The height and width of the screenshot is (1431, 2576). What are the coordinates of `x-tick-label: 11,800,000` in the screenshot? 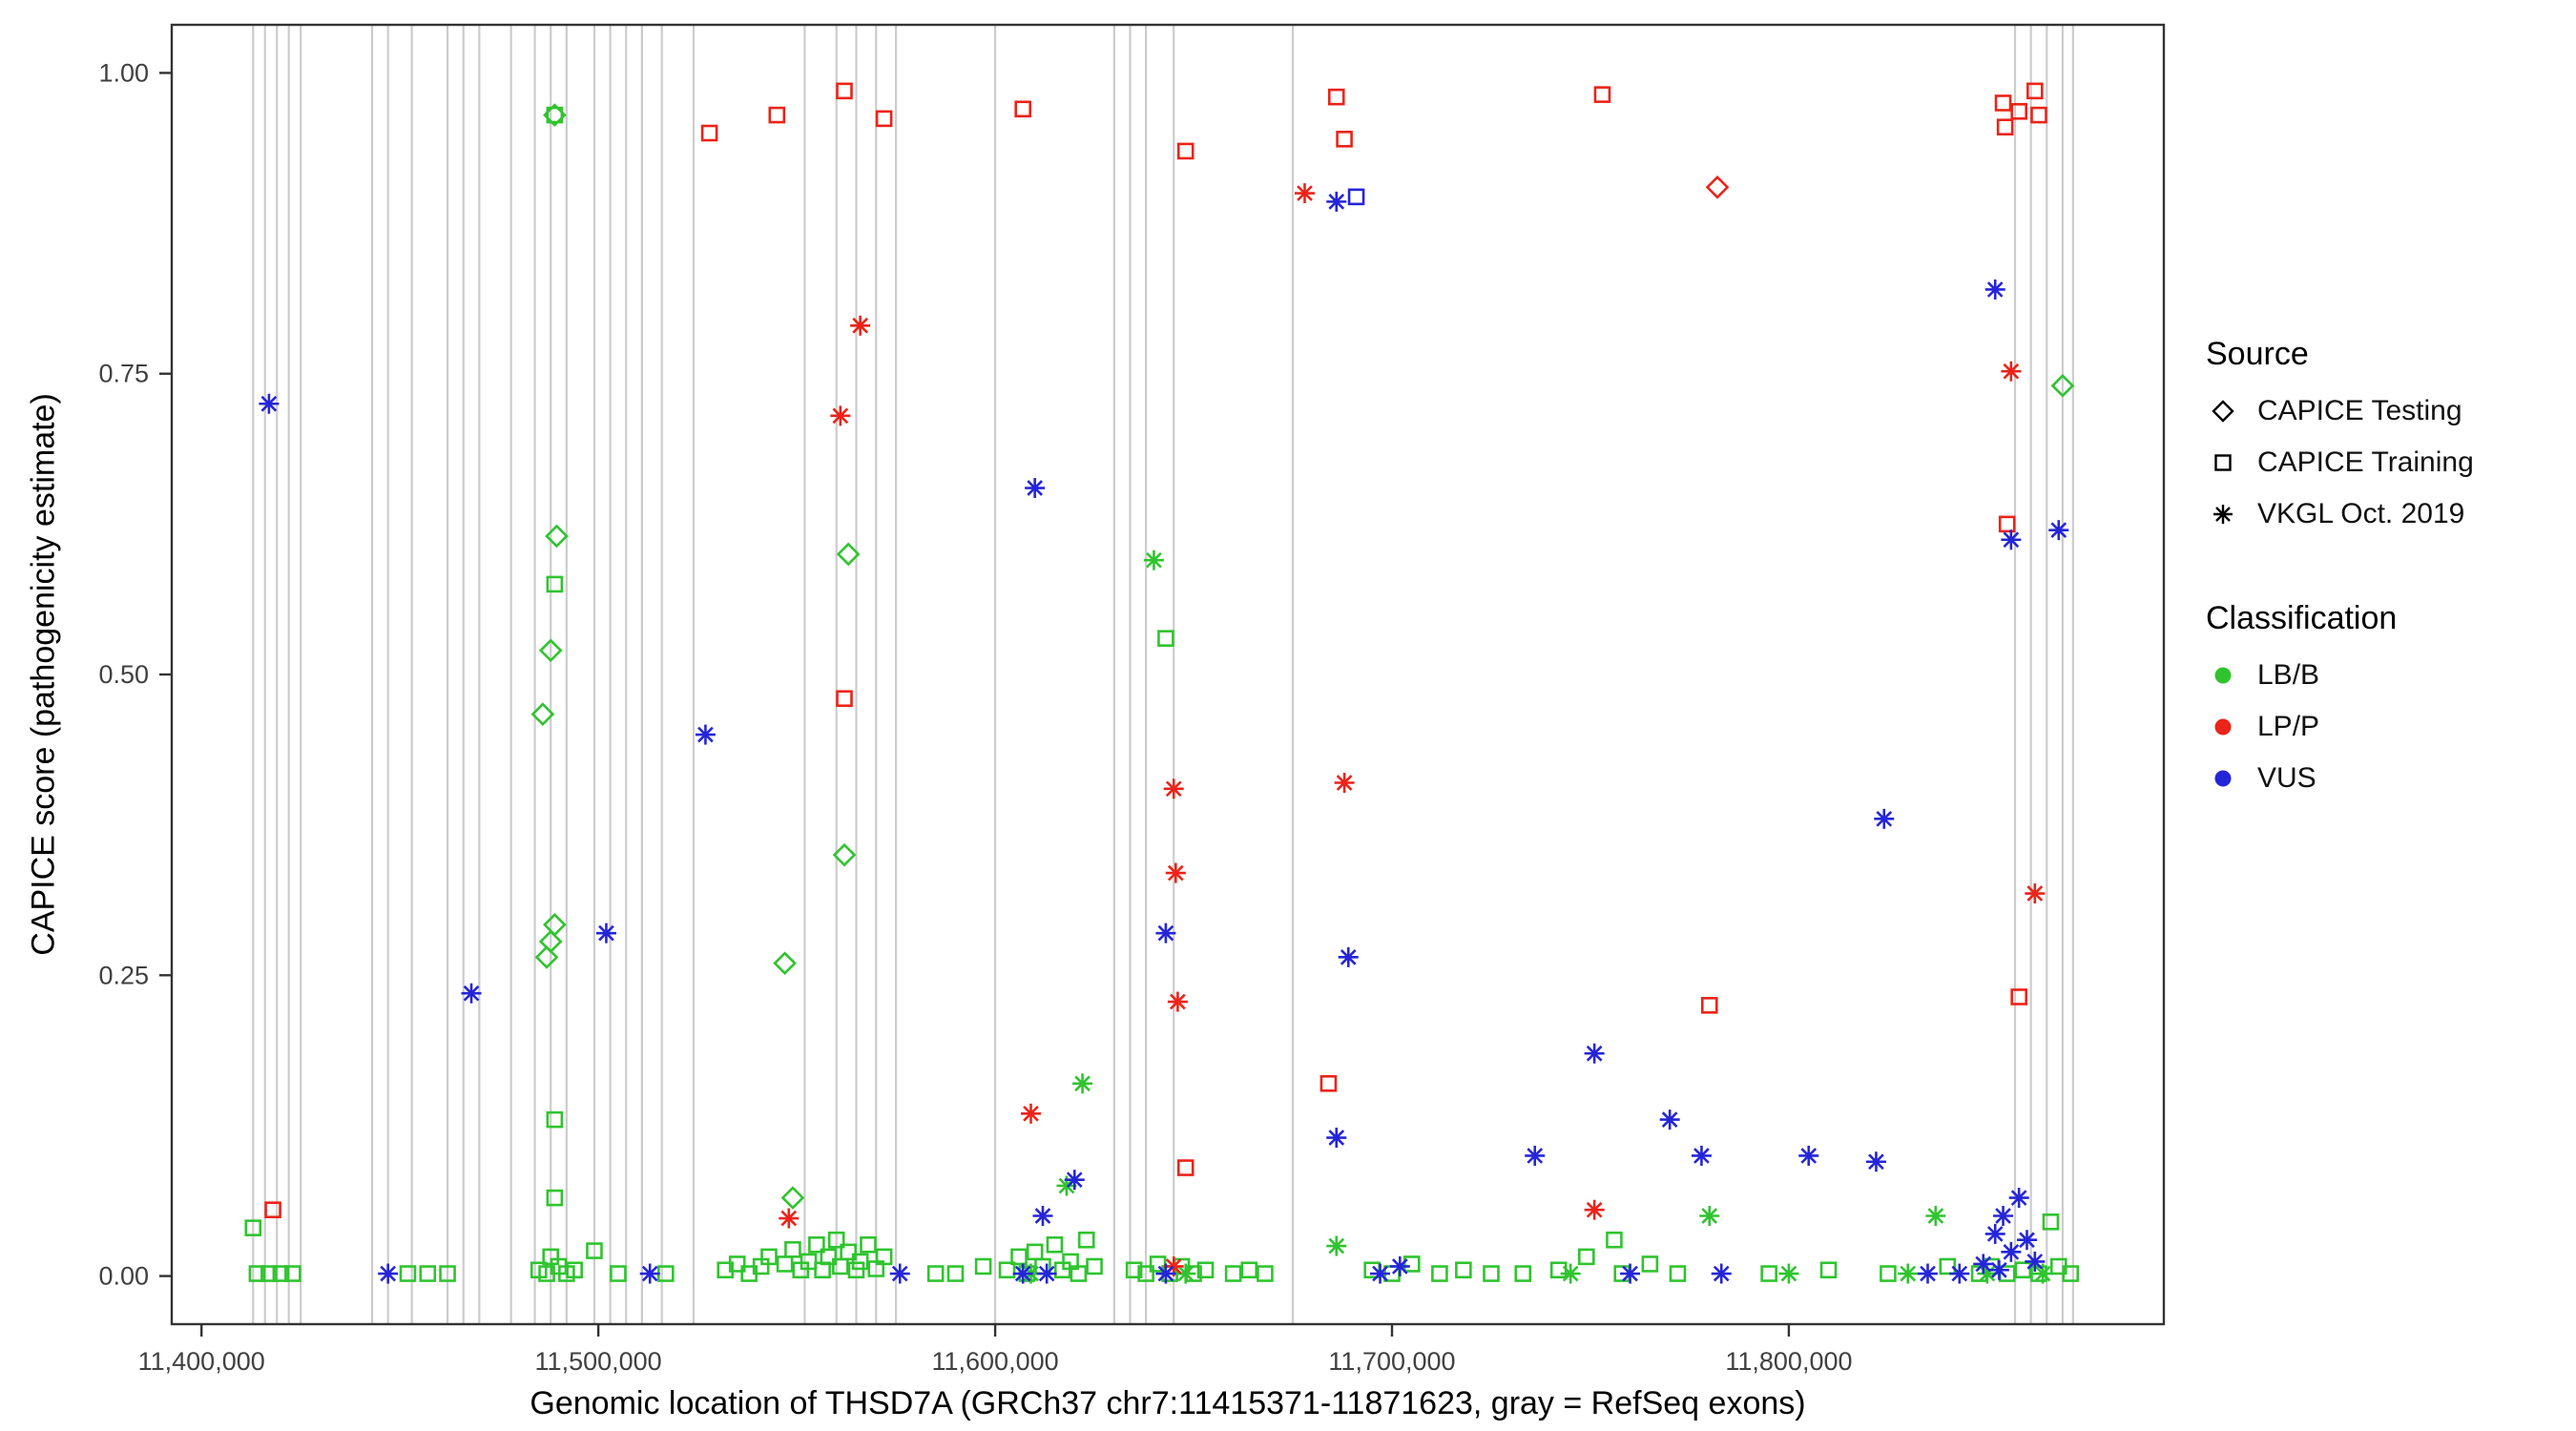 It's located at (1788, 1361).